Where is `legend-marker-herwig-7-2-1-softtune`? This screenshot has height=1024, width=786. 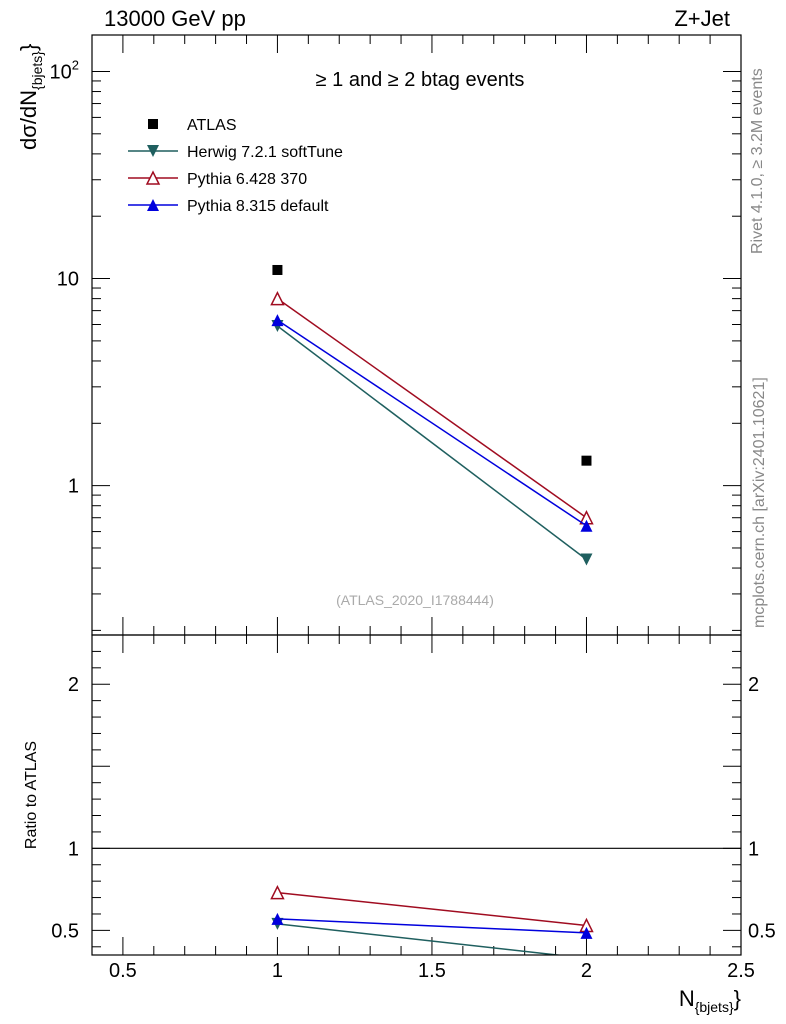
legend-marker-herwig-7-2-1-softtune is located at coordinates (153, 151).